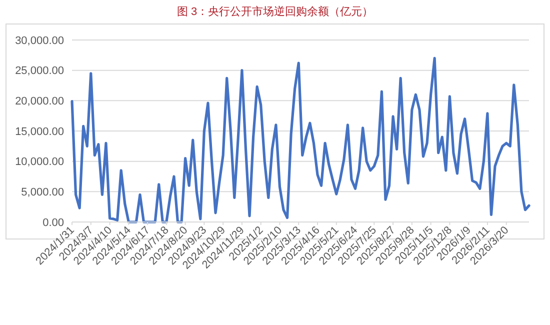 The image size is (550, 325). Describe the element at coordinates (39, 132) in the screenshot. I see `y-tick-label: 15,000.00` at that location.